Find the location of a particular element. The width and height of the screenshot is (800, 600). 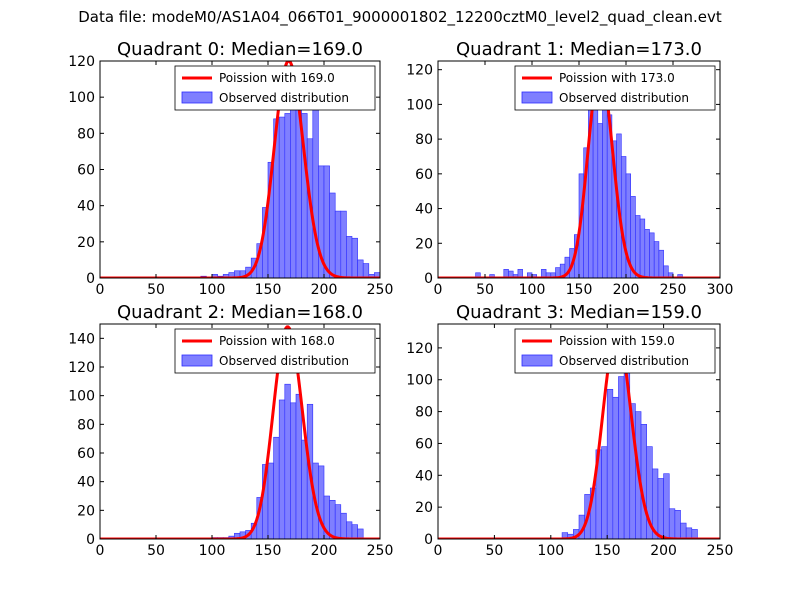

legend: Poission with 159.0 Observed distribution is located at coordinates (615, 351).